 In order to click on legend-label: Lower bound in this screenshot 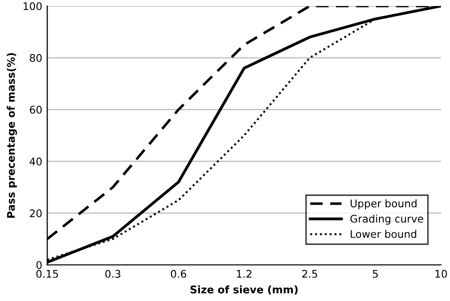, I will do `click(383, 234)`.